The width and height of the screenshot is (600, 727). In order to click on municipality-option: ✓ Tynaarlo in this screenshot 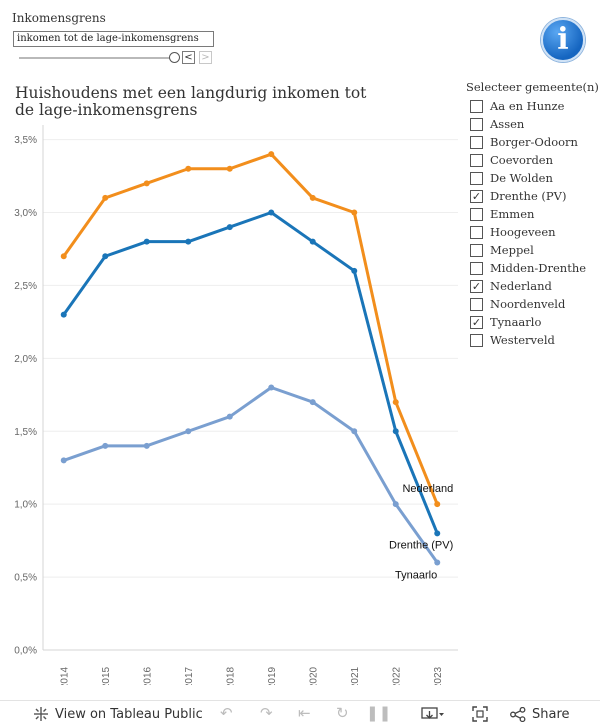, I will do `click(528, 322)`.